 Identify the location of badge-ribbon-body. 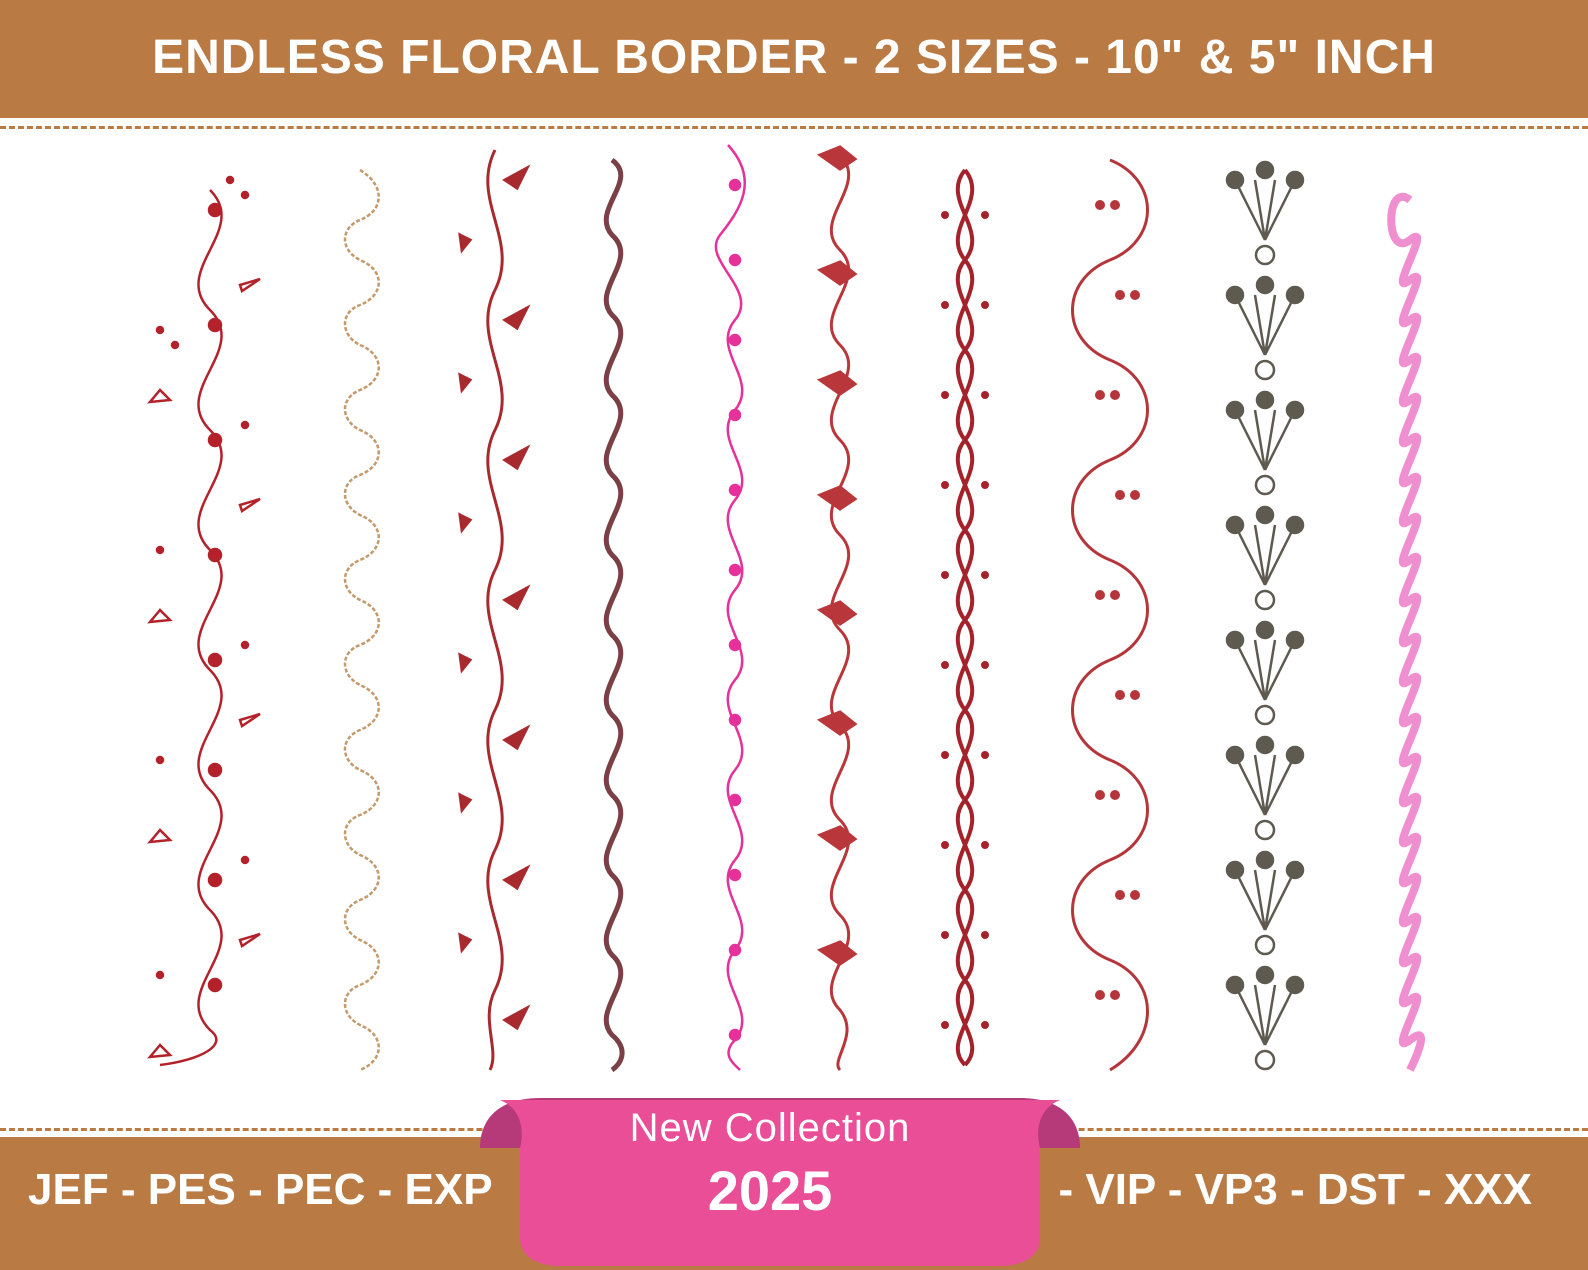
(780, 1183).